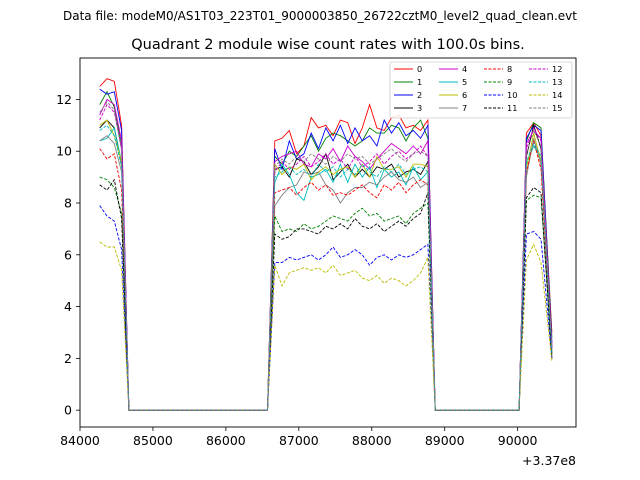 This screenshot has width=640, height=480. What do you see at coordinates (464, 69) in the screenshot?
I see `legend-label-4: 4` at bounding box center [464, 69].